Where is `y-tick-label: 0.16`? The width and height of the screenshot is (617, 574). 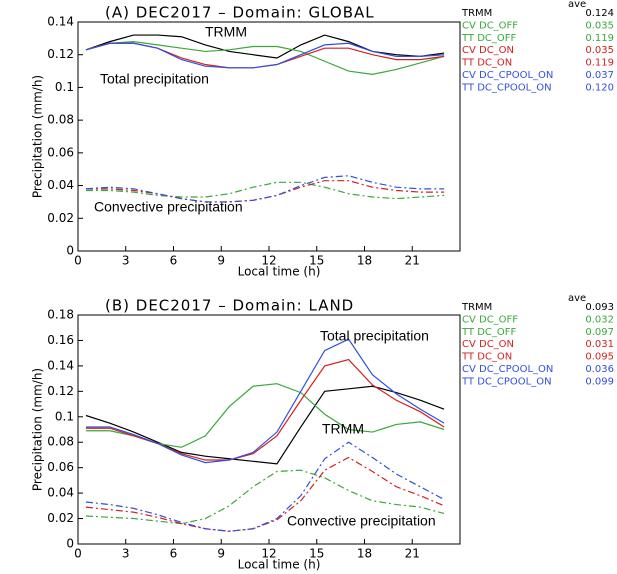 y-tick-label: 0.16 is located at coordinates (60, 340).